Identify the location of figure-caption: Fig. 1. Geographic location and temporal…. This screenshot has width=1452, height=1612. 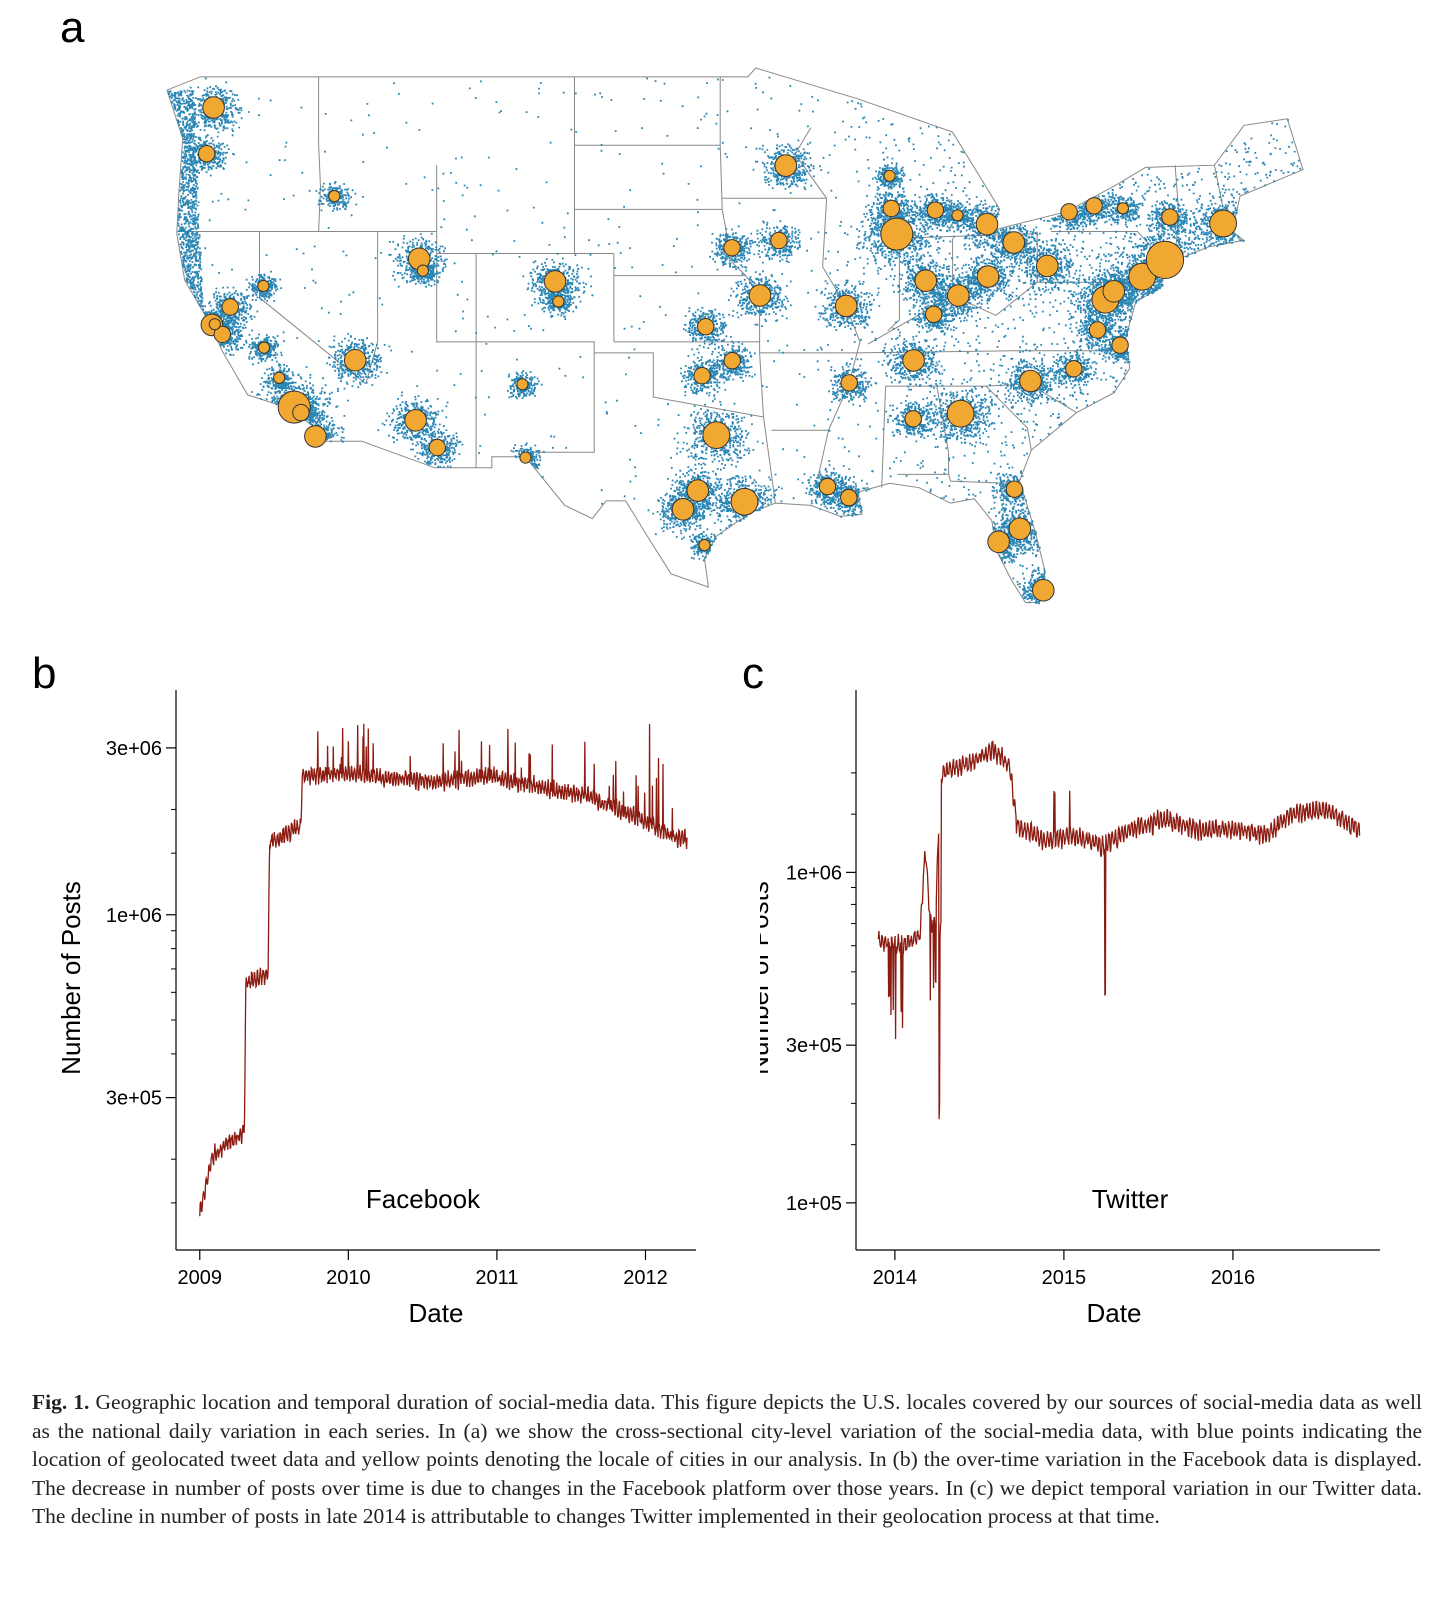
(727, 1459).